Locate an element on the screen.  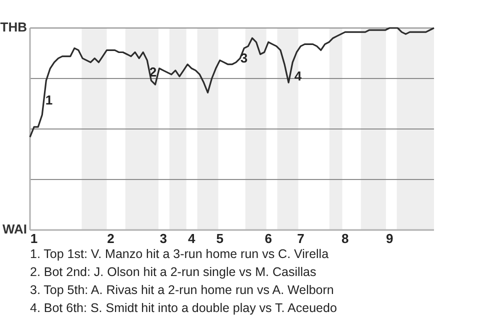
text: 2. Bot 2nd: J. Olson hit a 2-run single vs M. Casillas is located at coordinates (173, 272).